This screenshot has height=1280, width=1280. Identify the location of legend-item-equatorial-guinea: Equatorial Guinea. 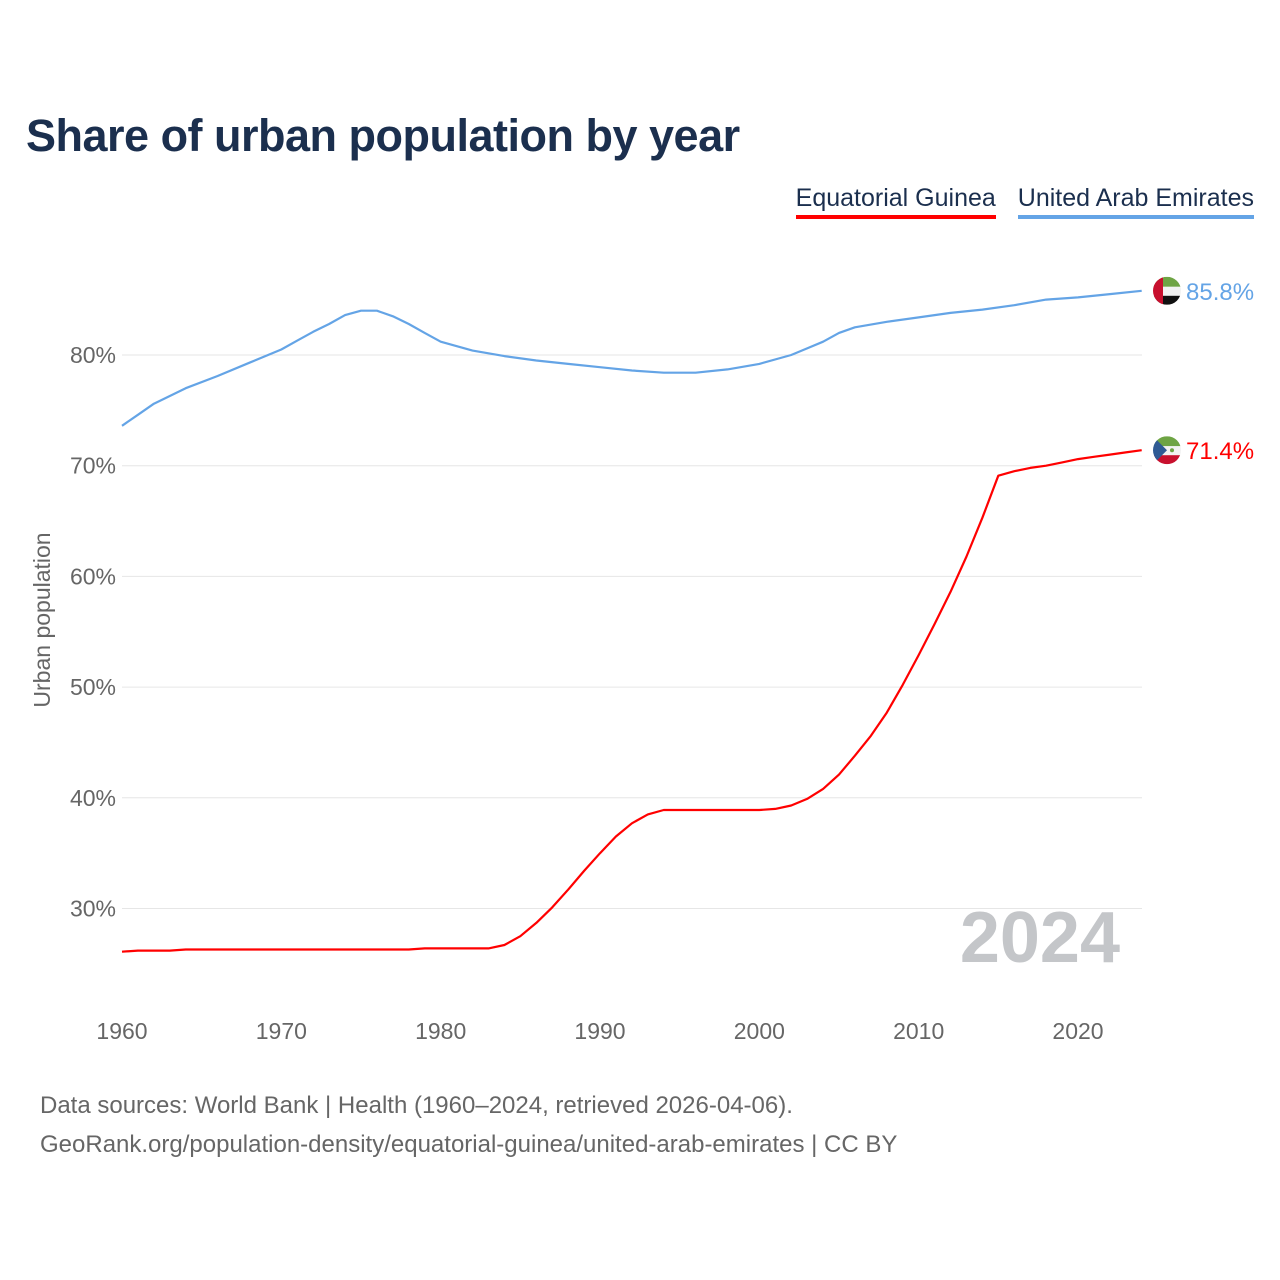
(895, 201).